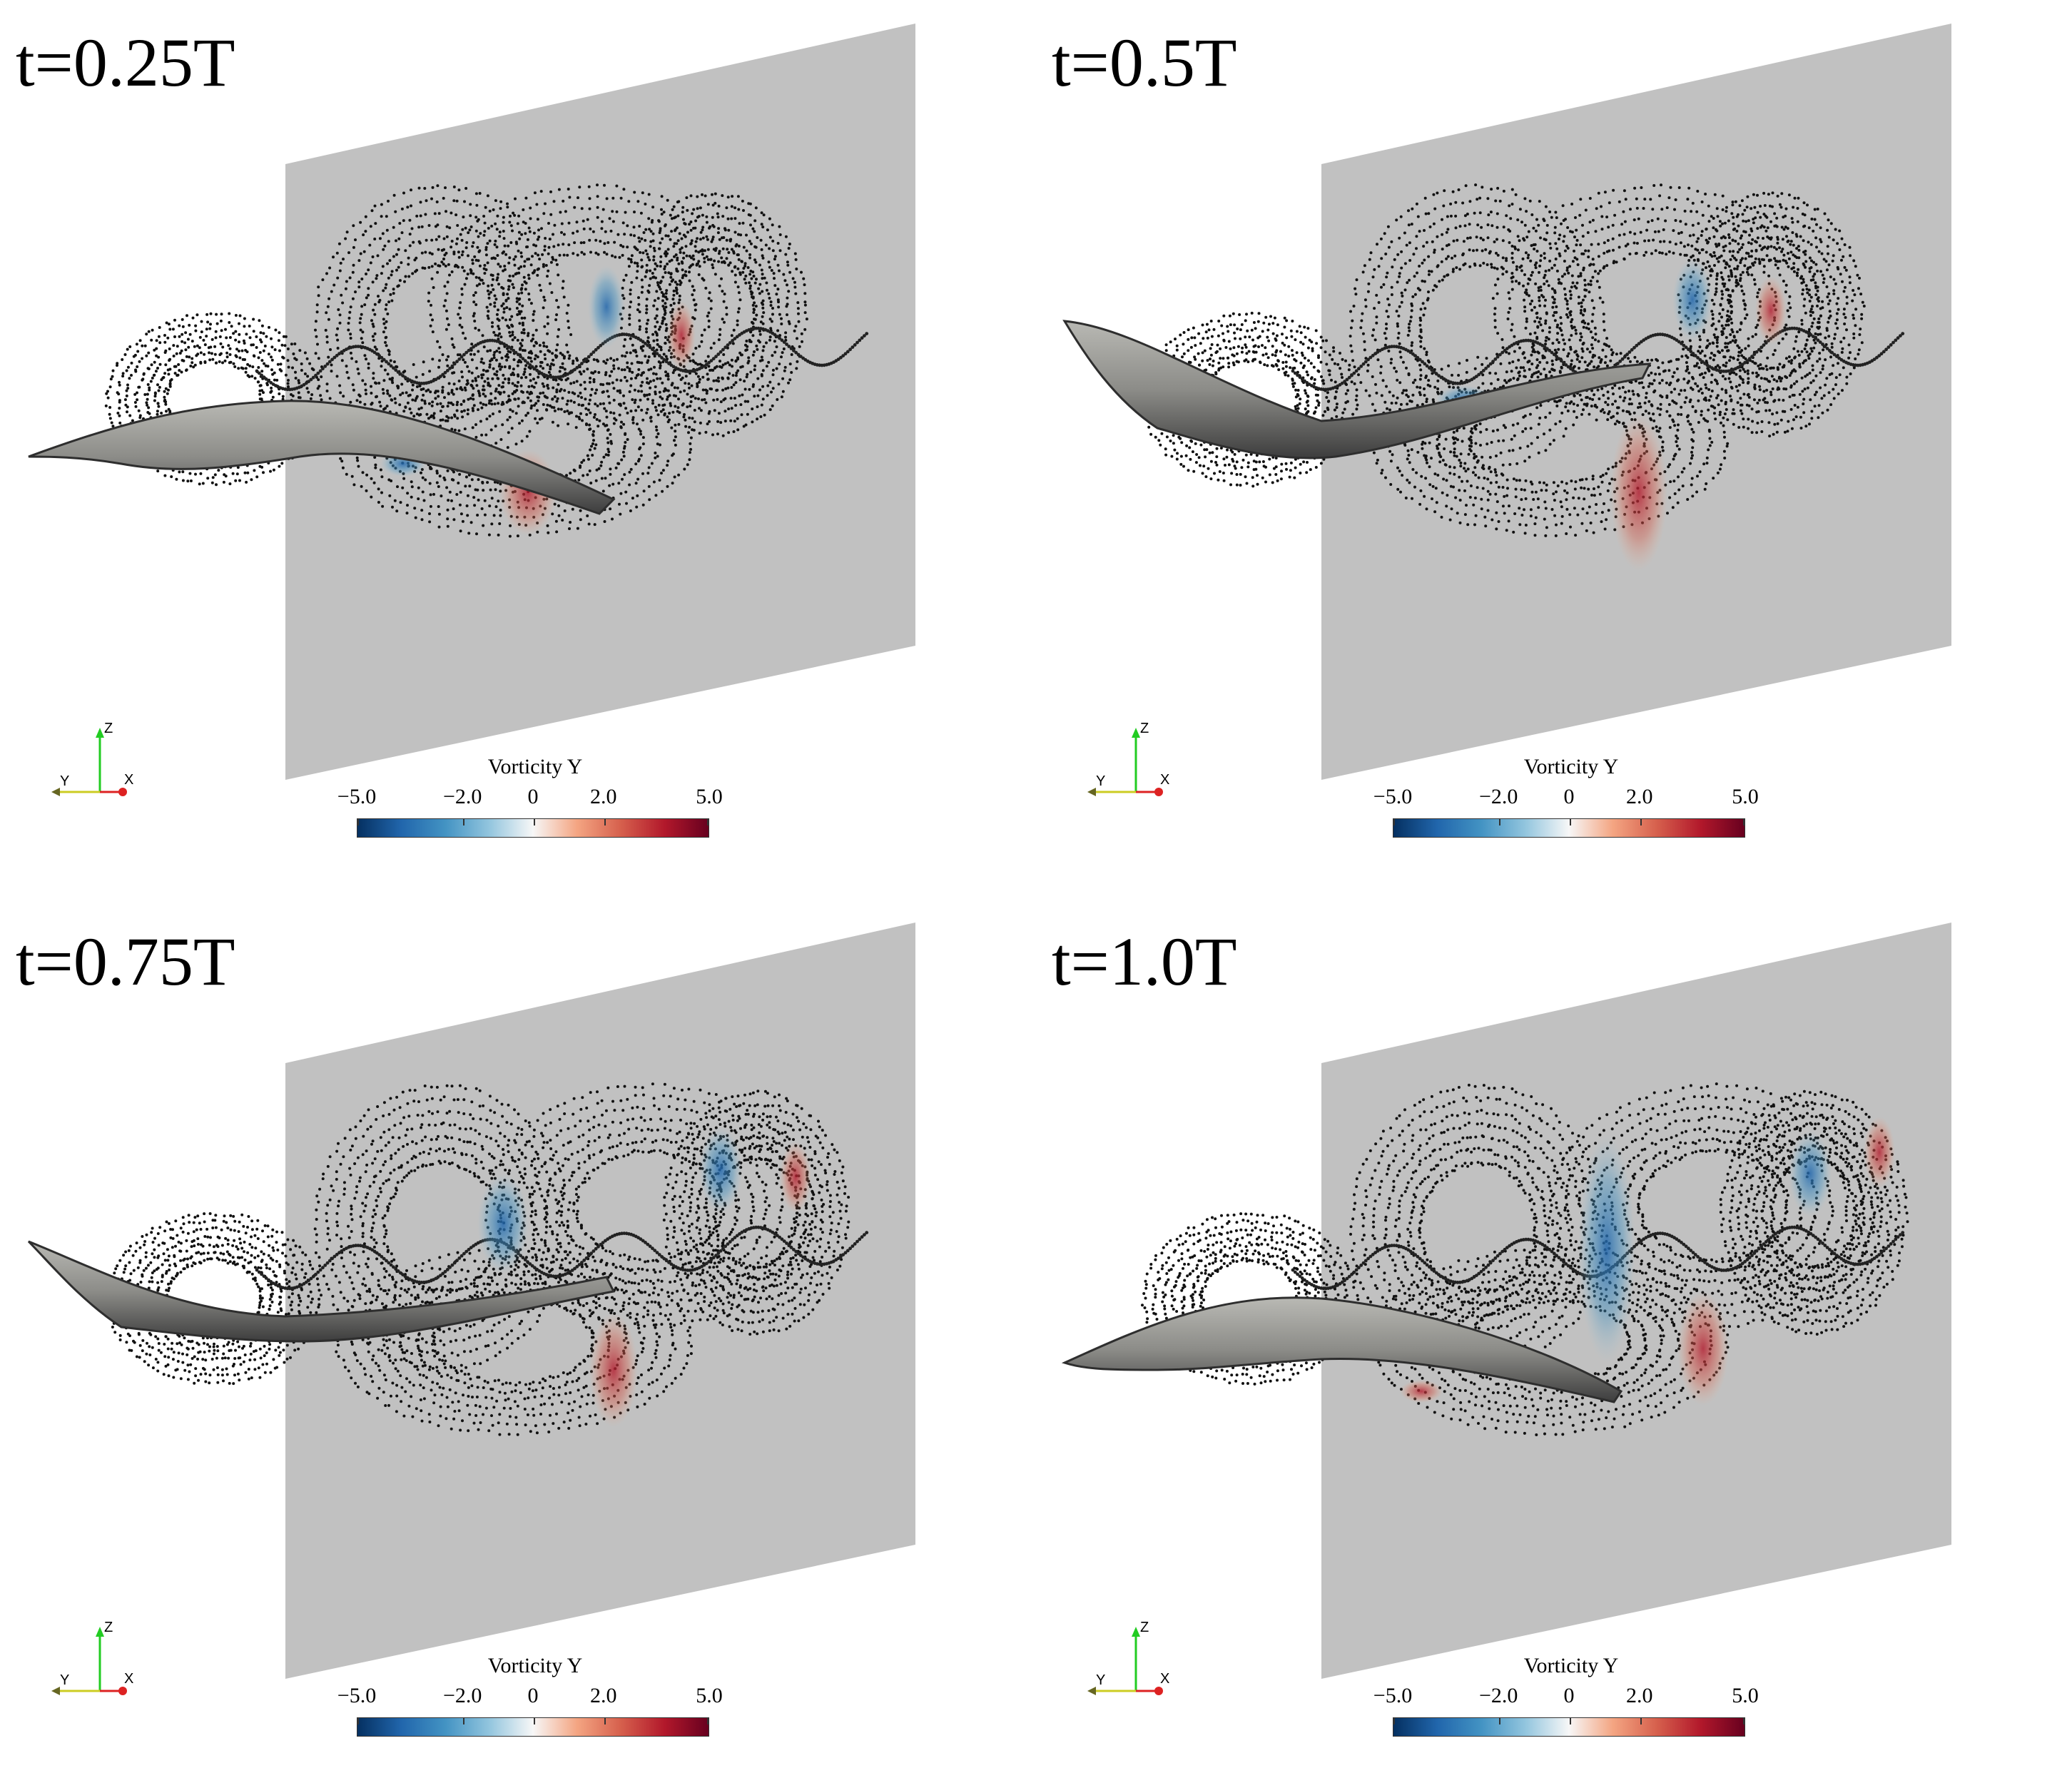 The image size is (2072, 1773). I want to click on time-label: t=0.5T, so click(1144, 63).